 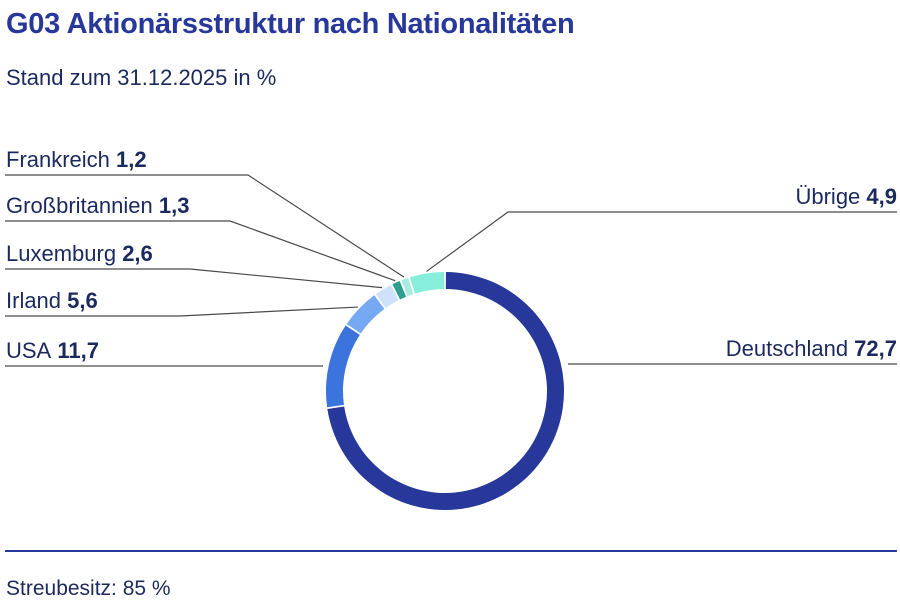 I want to click on donut-slice-frankreich, so click(x=407, y=287).